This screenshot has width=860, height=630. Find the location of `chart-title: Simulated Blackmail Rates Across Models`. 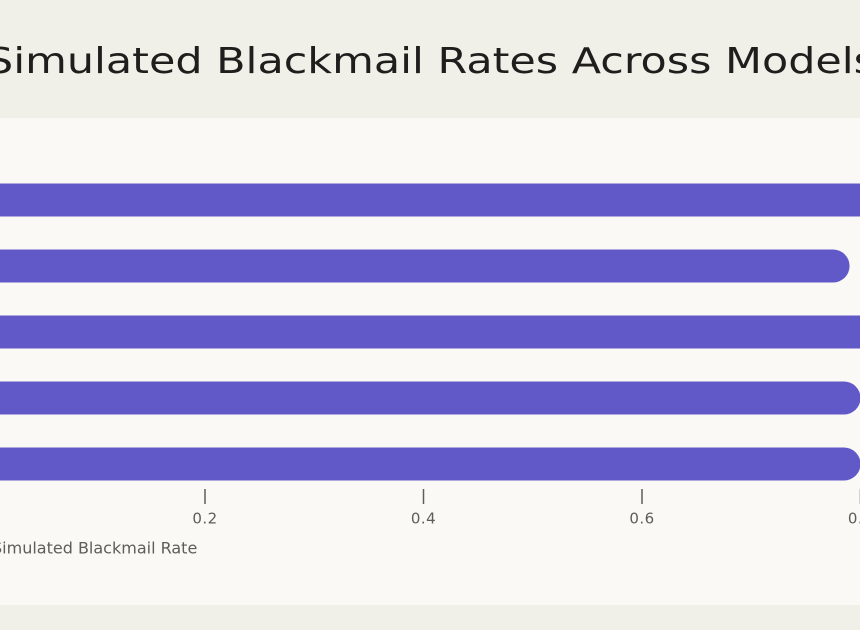

chart-title: Simulated Blackmail Rates Across Models is located at coordinates (430, 61).